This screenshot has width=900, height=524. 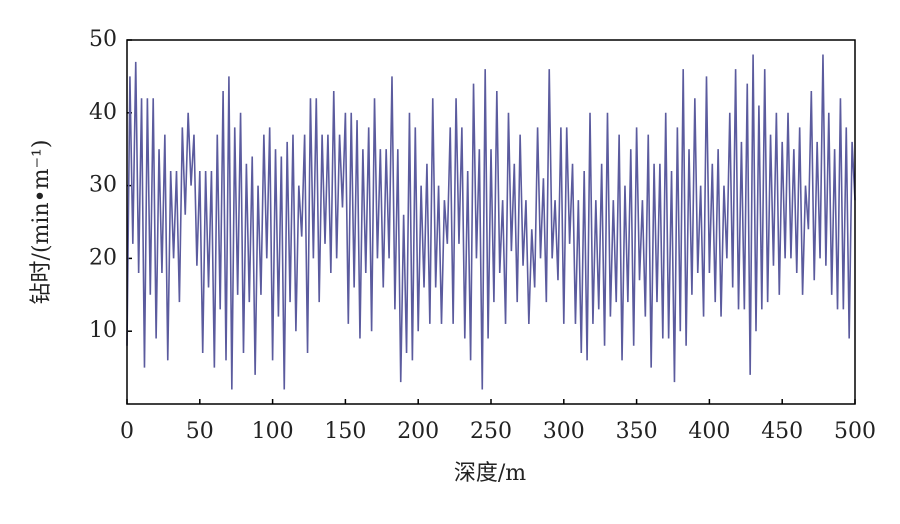 I want to click on x-tick-label: 100, so click(x=273, y=431).